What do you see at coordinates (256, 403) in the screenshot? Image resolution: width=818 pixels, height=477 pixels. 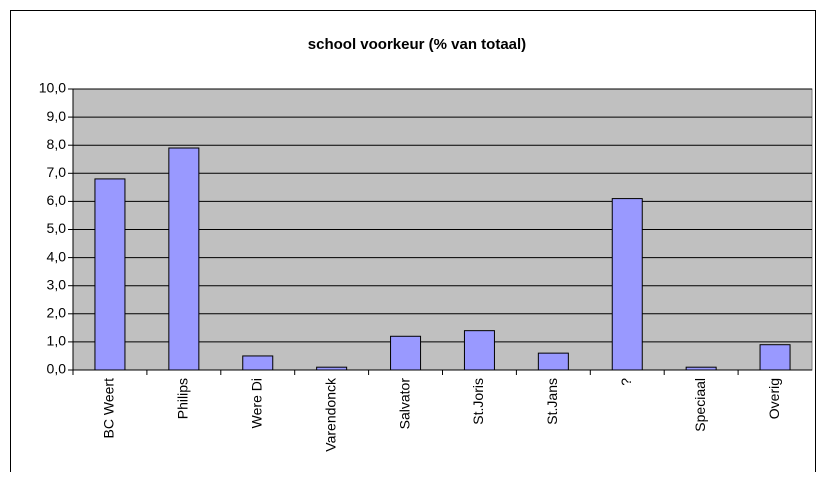 I see `x-tick-label: Were Di` at bounding box center [256, 403].